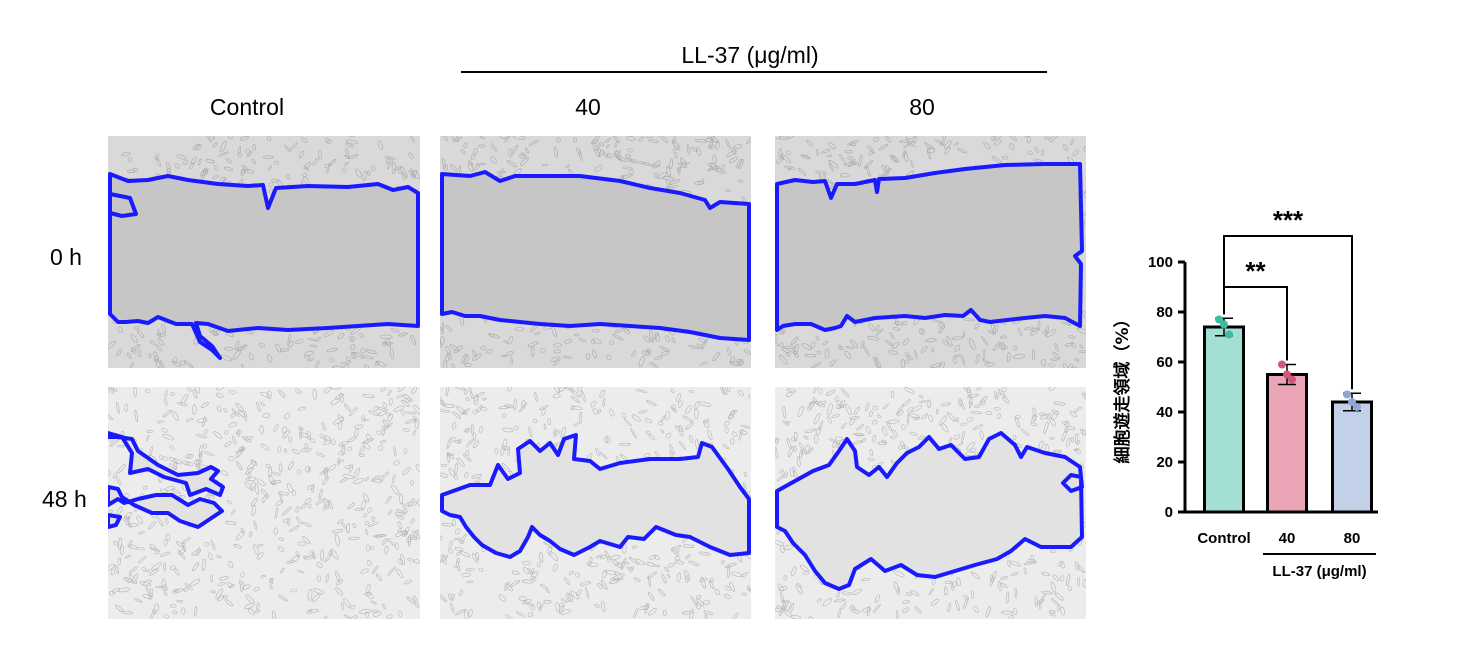 The image size is (1468, 650). I want to click on micrograph-40-48h, so click(595, 503).